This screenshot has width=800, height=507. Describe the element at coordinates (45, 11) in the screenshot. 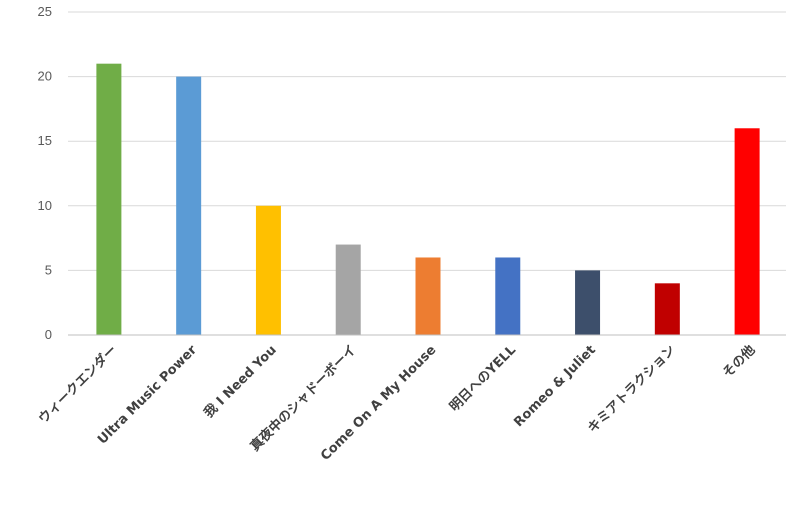

I see `y-tick-label: 25` at that location.